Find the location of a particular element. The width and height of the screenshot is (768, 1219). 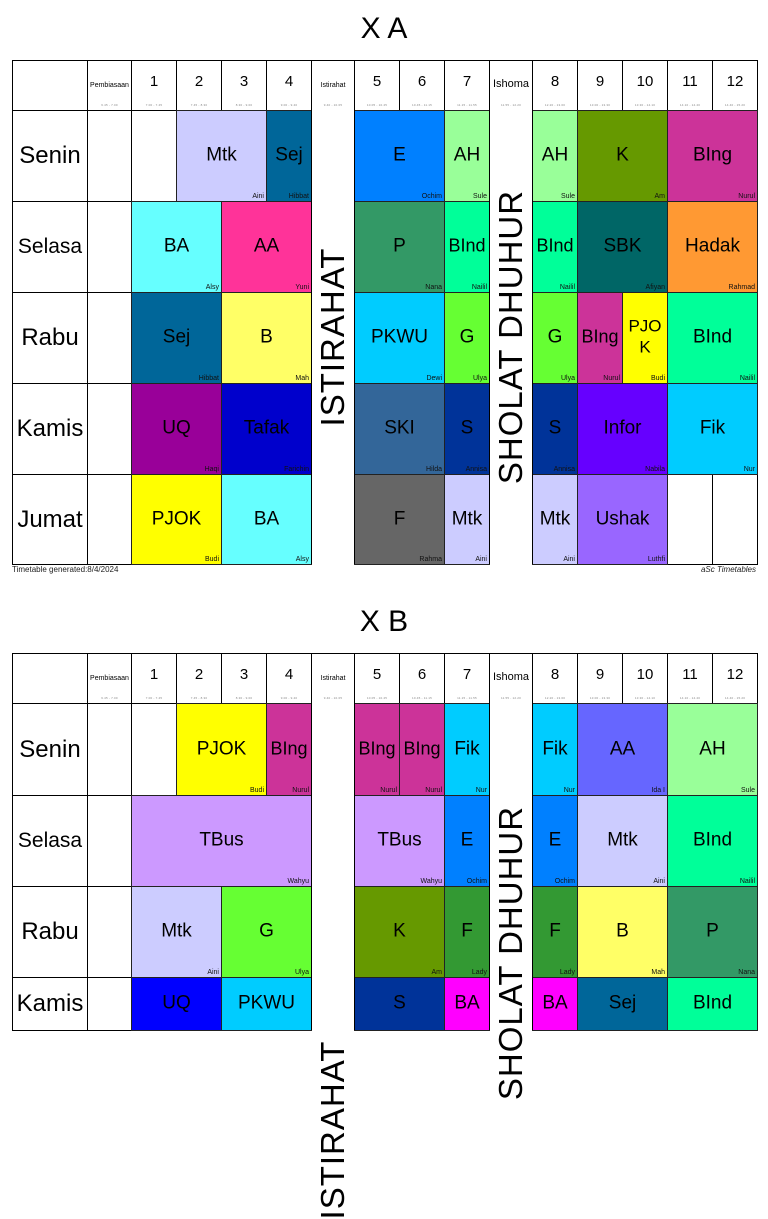

column-label: 12 is located at coordinates (735, 81).